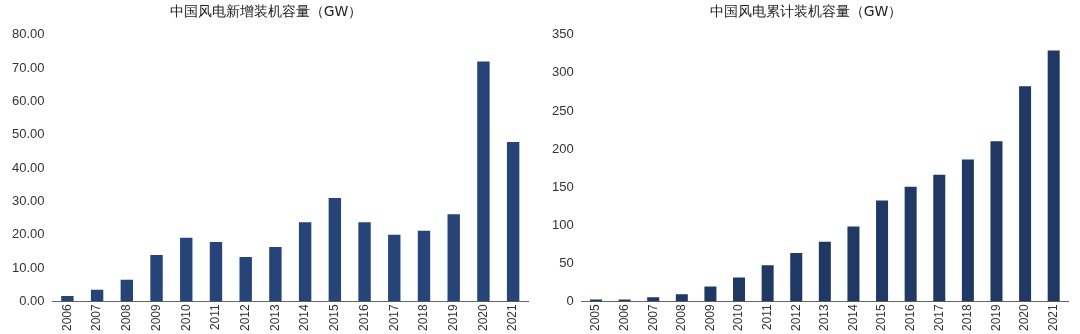 Image resolution: width=1080 pixels, height=334 pixels. I want to click on y-tick-label: 60.00, so click(28, 100).